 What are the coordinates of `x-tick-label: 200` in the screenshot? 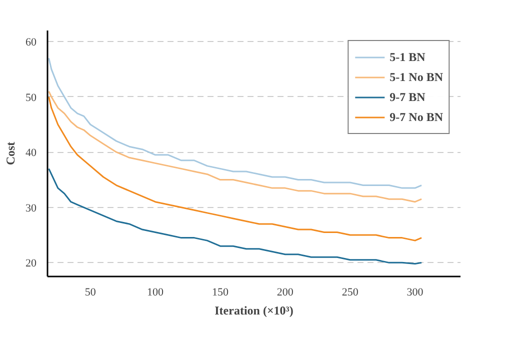 It's located at (285, 292).